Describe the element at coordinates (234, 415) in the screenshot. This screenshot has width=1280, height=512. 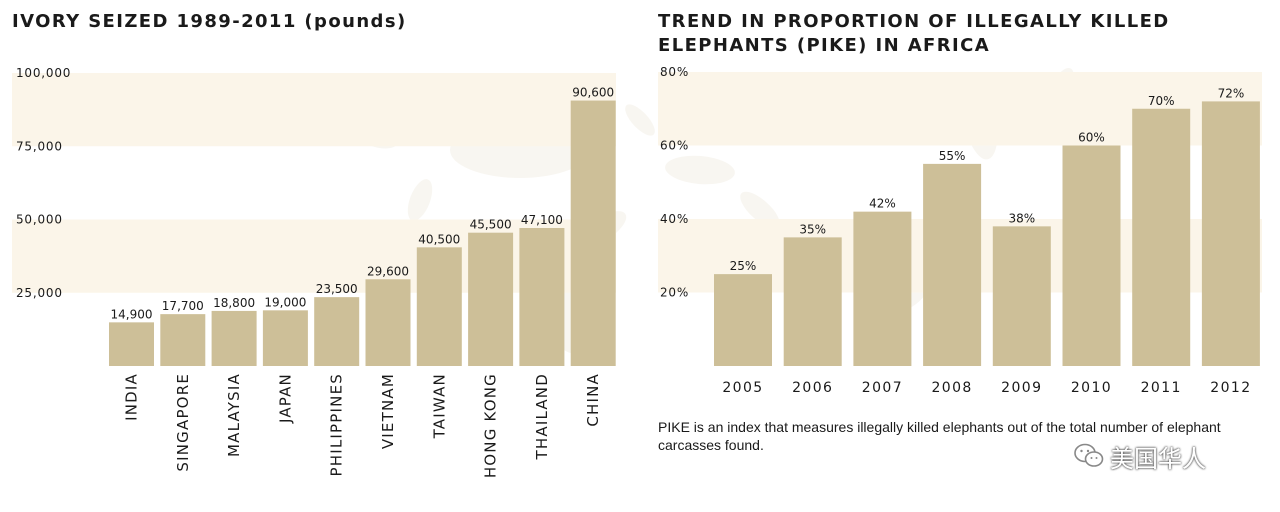
I see `ivory-category-label: MALAYSIA` at that location.